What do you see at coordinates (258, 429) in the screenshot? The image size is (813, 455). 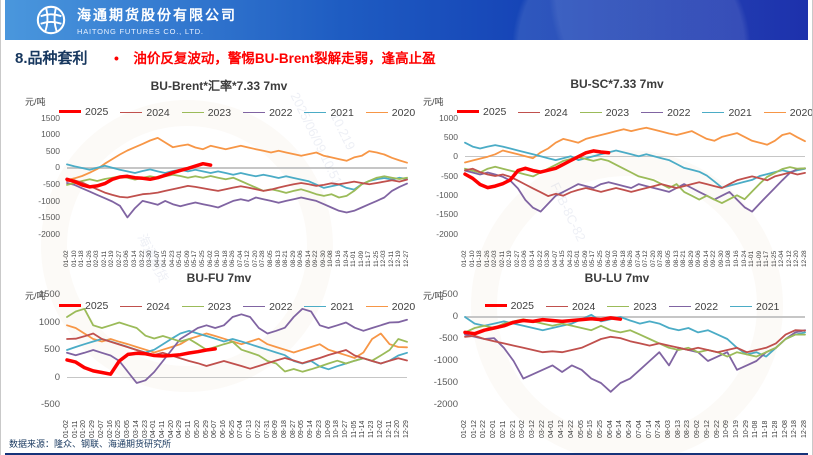 I see `x-tick-label: 07-22` at bounding box center [258, 429].